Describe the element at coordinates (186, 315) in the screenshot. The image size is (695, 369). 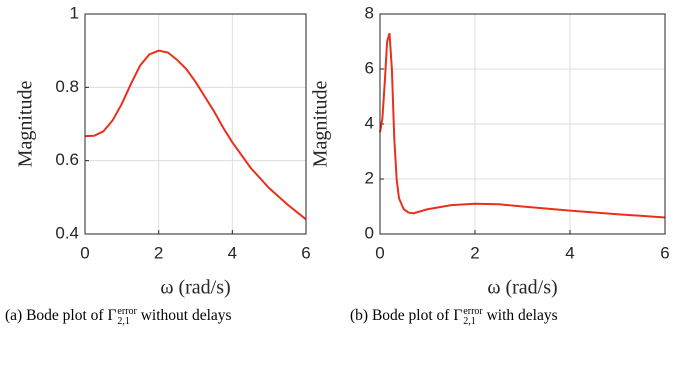
I see `caption-text: without delays` at that location.